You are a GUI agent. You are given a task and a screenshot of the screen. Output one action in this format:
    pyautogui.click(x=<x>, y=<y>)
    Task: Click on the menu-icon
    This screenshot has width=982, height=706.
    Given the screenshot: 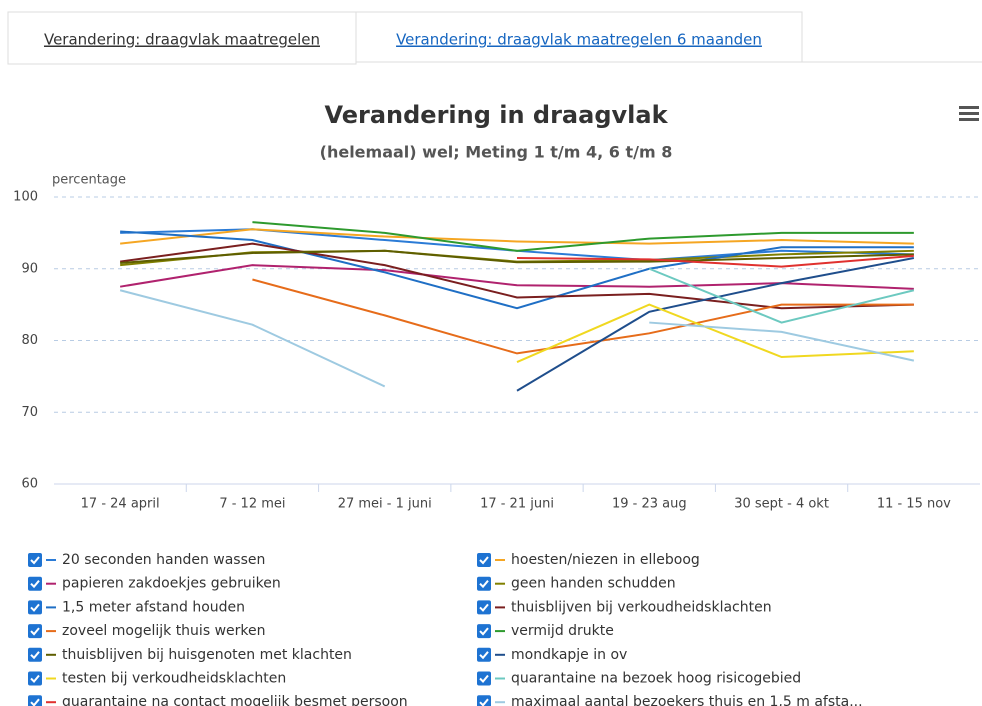 What is the action you would take?
    pyautogui.click(x=969, y=113)
    